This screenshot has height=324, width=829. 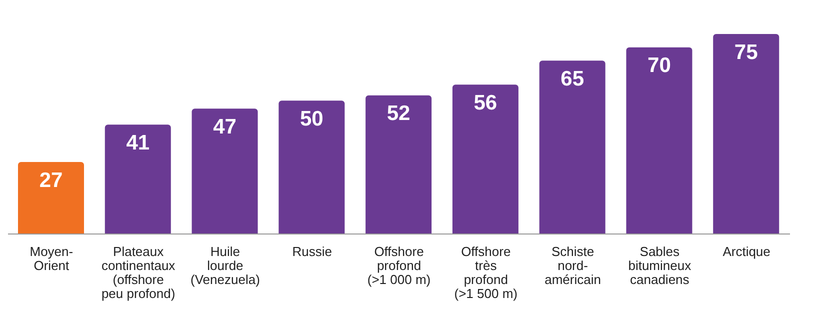 I want to click on x-tick-label: Plateaux continentaux (offshore peu profond), so click(x=138, y=272).